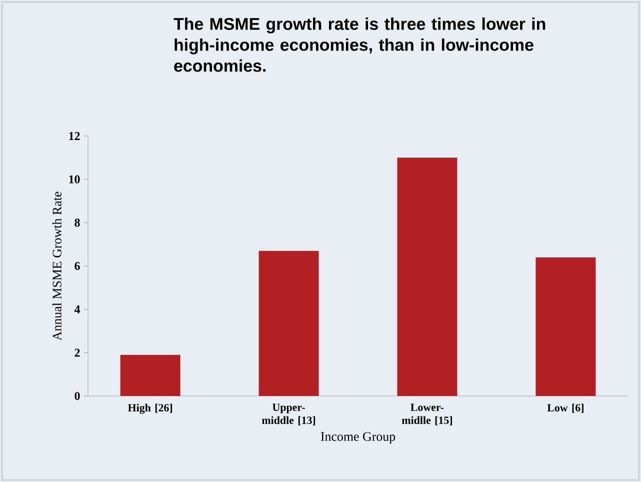  Describe the element at coordinates (77, 266) in the screenshot. I see `y-tick-label: 6` at that location.